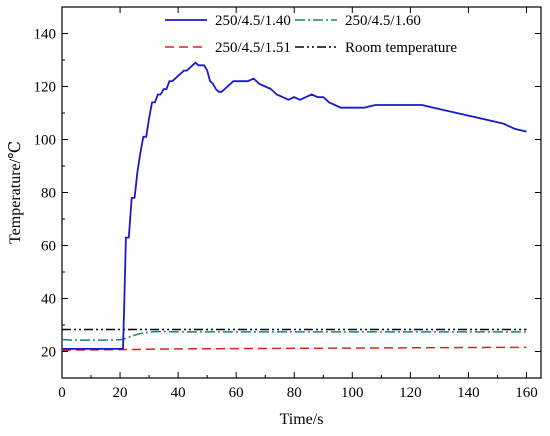 This screenshot has height=436, width=550. I want to click on y-axis-label: Temperature/℃, so click(15, 192).